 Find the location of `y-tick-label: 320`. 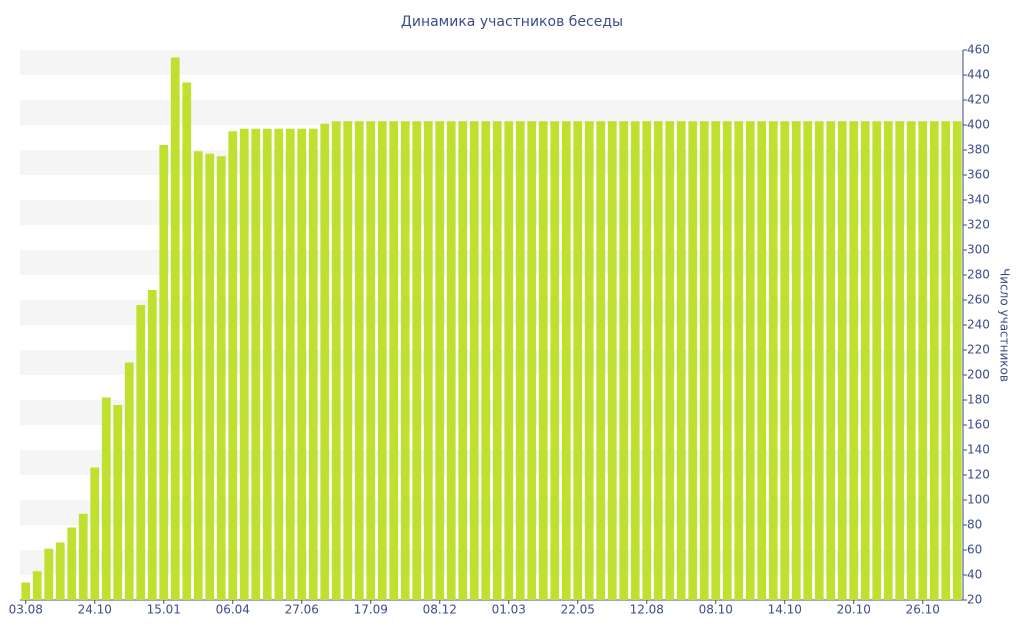

y-tick-label: 320 is located at coordinates (978, 225).